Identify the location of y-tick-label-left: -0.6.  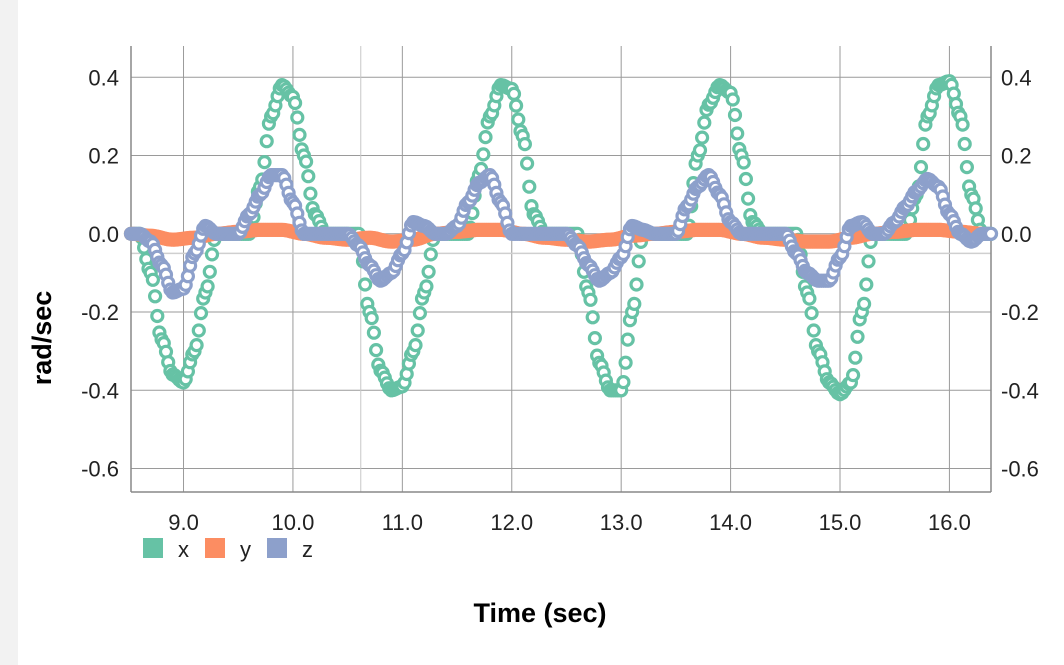
(100, 469).